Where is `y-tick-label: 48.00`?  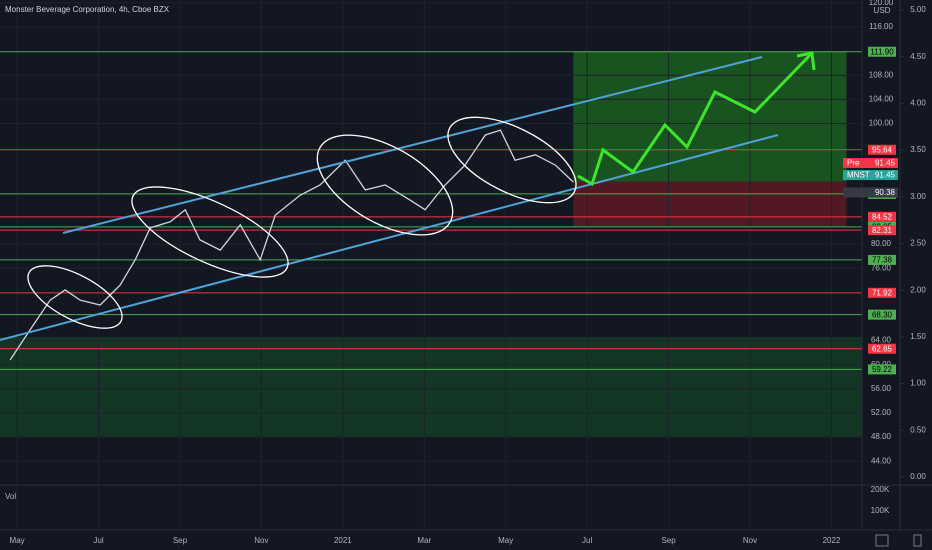
y-tick-label: 48.00 is located at coordinates (881, 436).